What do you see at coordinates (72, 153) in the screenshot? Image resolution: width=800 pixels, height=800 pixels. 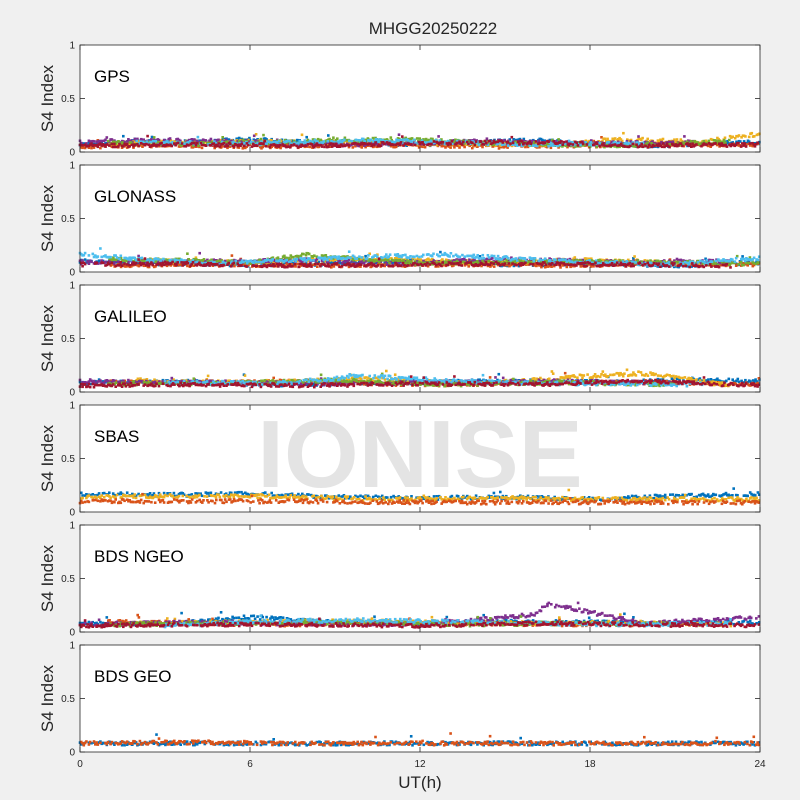 I see `y-tick-label: 0` at bounding box center [72, 153].